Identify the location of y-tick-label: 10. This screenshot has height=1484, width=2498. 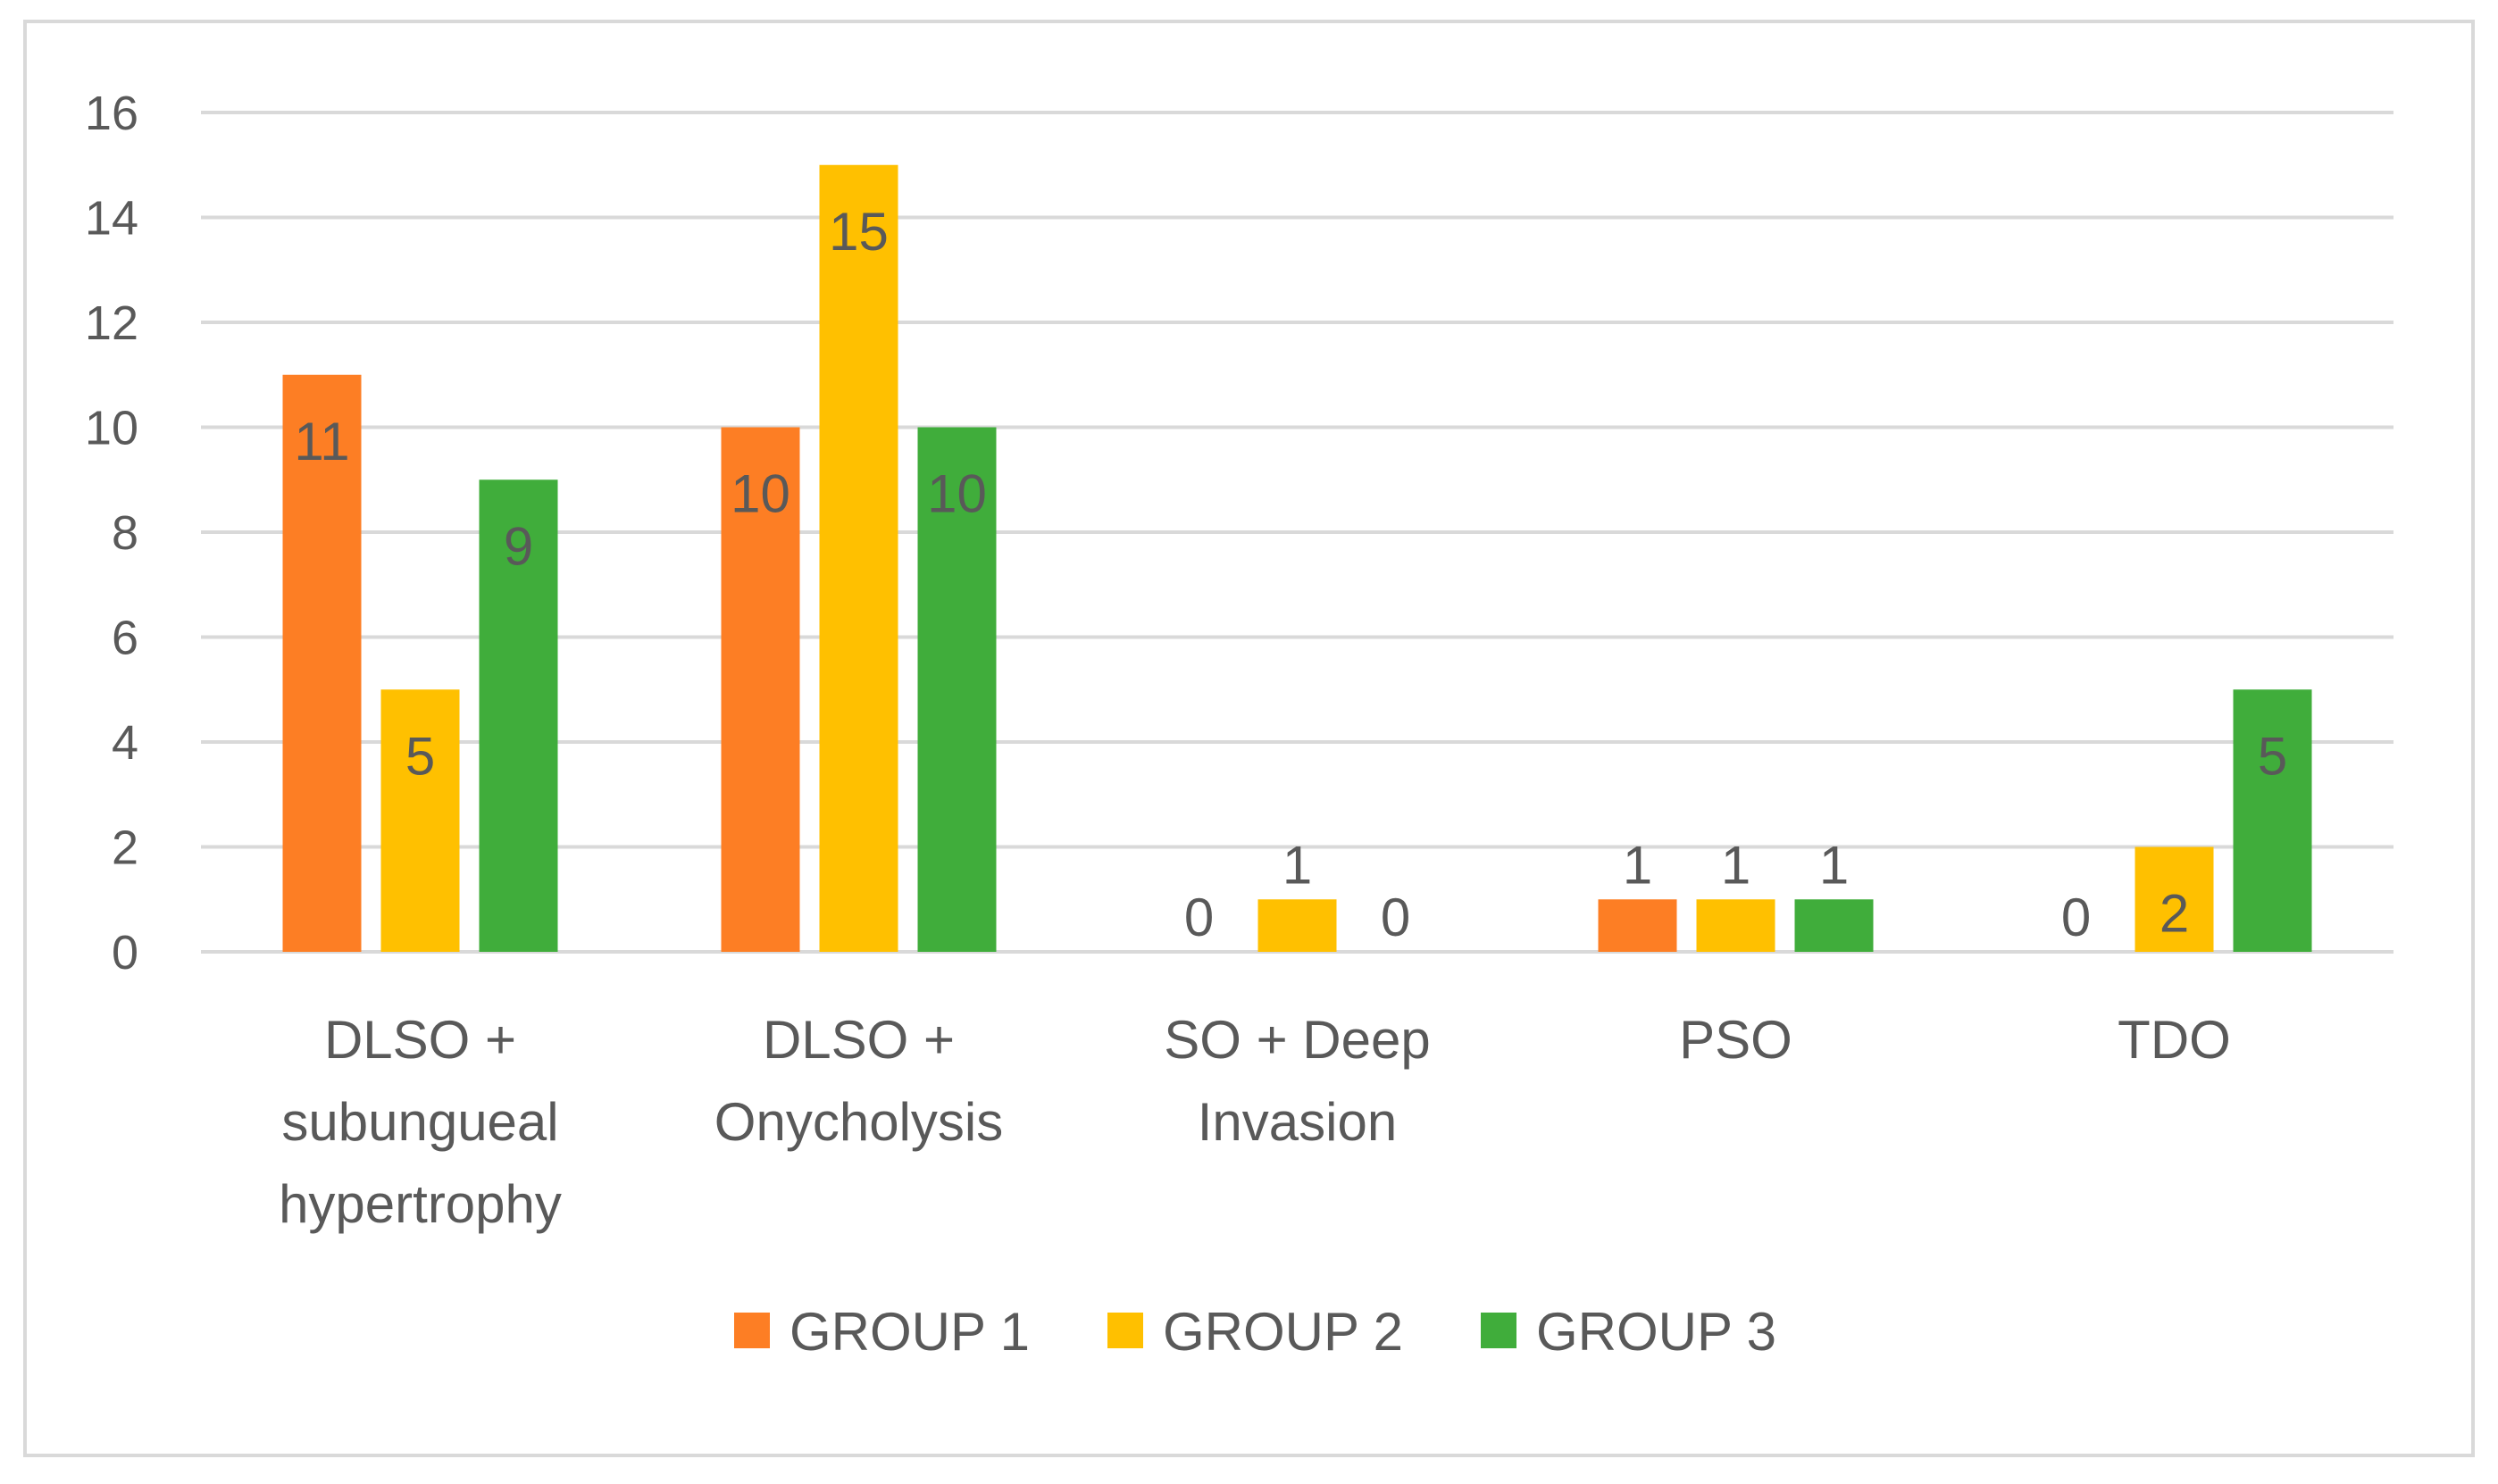
(111, 428).